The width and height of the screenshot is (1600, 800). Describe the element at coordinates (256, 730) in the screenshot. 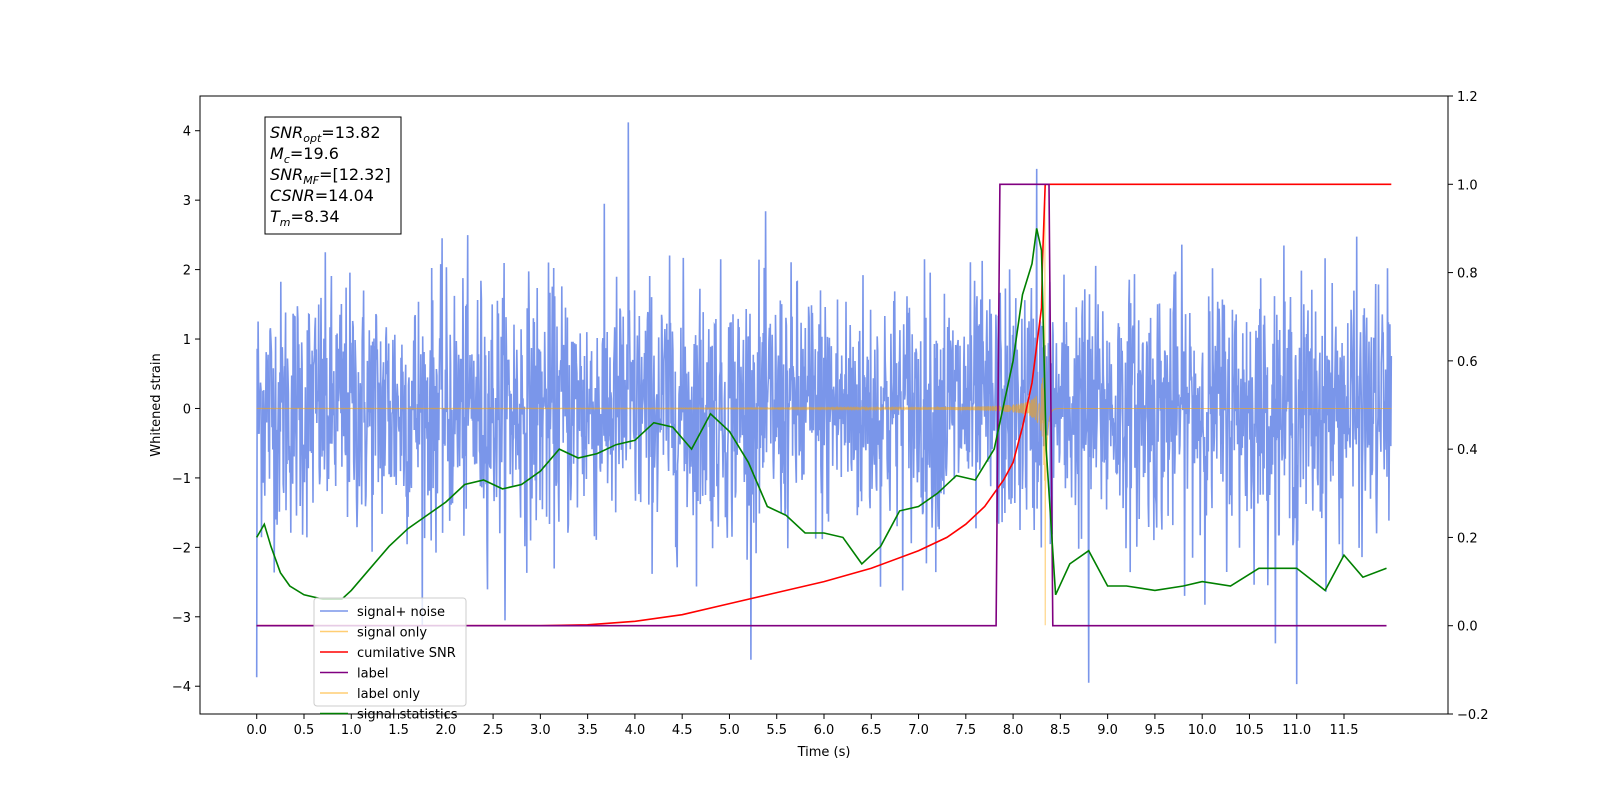

I see `x-tick-label: 0.0` at that location.